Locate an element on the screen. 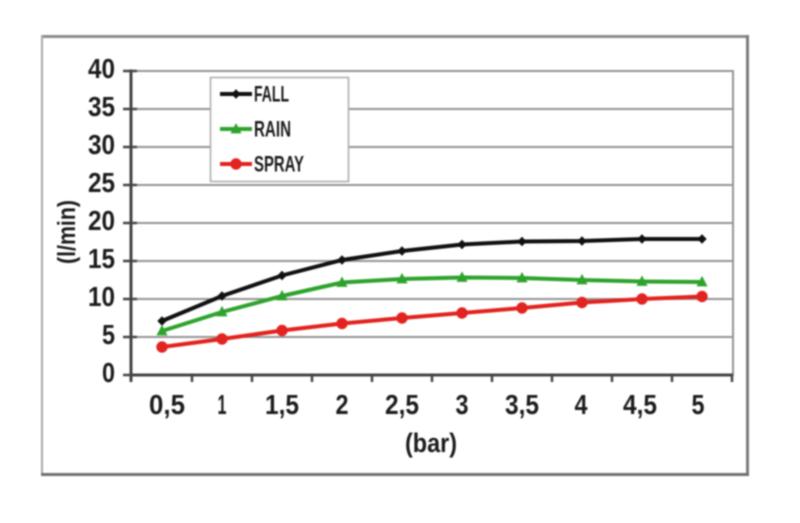  svg-text: 3,5 is located at coordinates (522, 404).